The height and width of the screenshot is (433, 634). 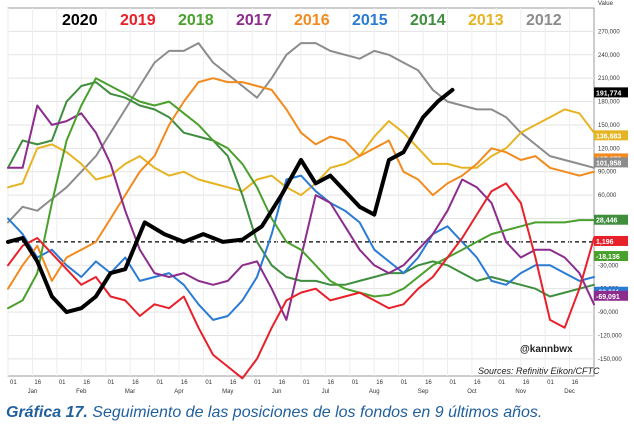 I want to click on legend-item-2019: 2019, so click(x=138, y=20).